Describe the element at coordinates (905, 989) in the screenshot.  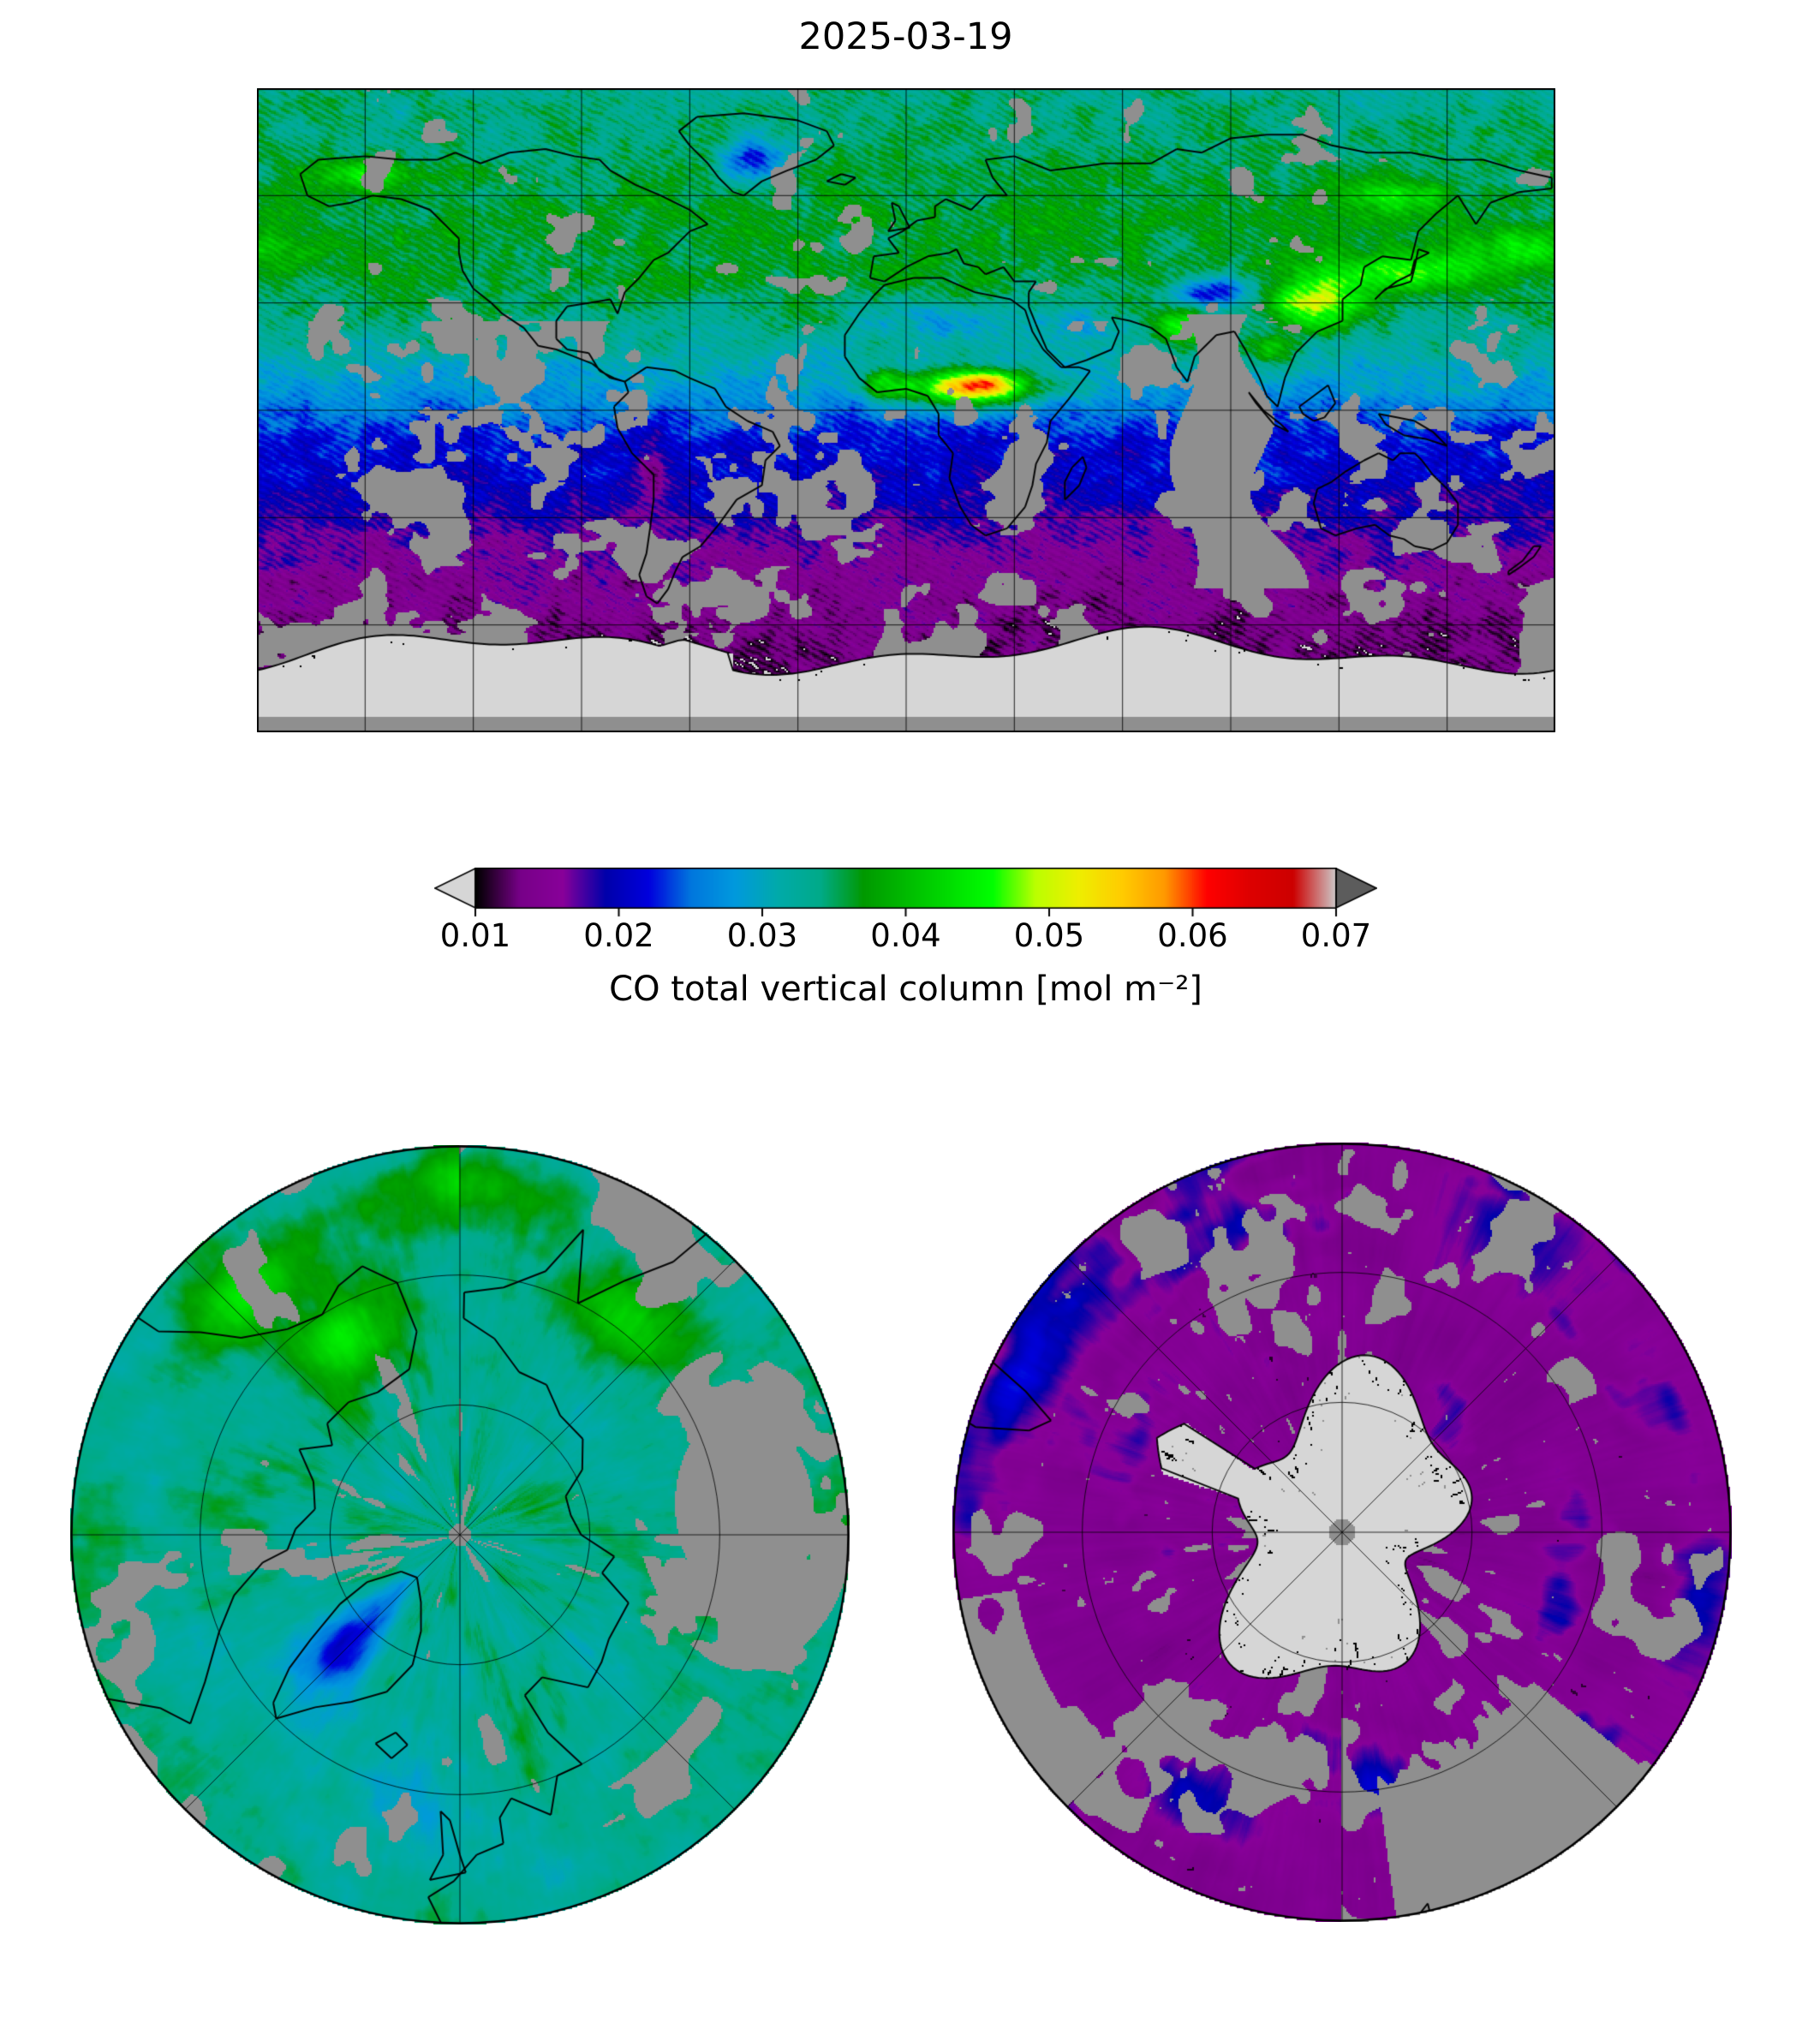
I see `colorbar-label: CO total vertical column [mol m⁻²]` at that location.